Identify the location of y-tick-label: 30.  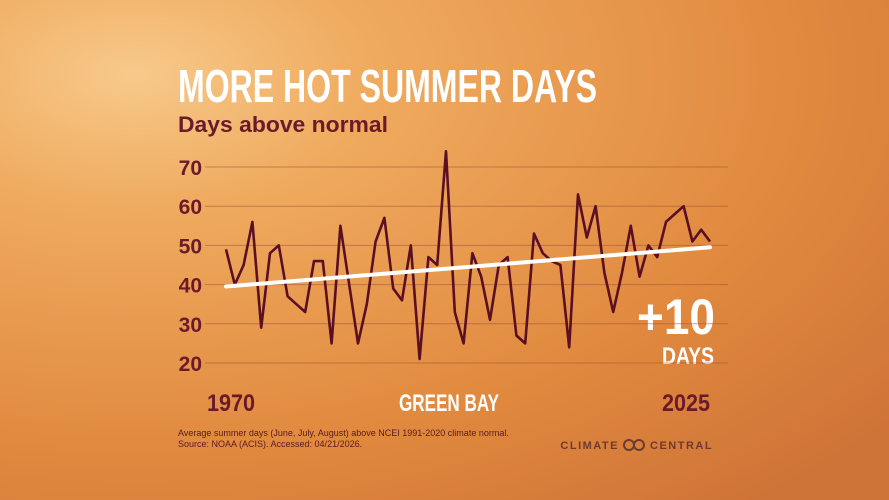
(190, 325).